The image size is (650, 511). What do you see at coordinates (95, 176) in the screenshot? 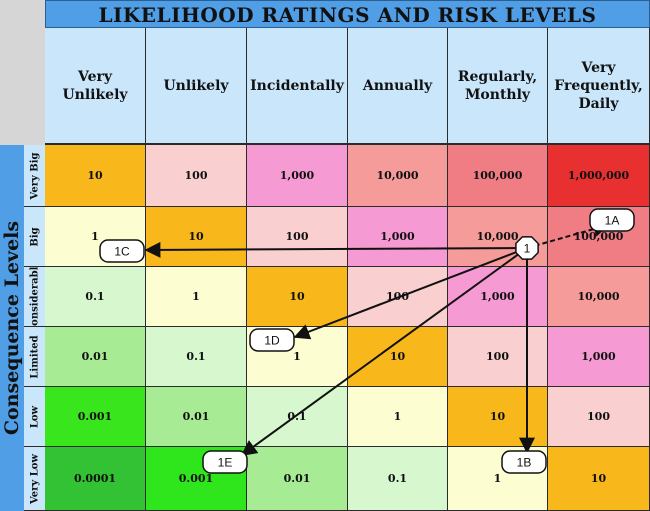
I see `risk-cell-r0-c0: 10` at bounding box center [95, 176].